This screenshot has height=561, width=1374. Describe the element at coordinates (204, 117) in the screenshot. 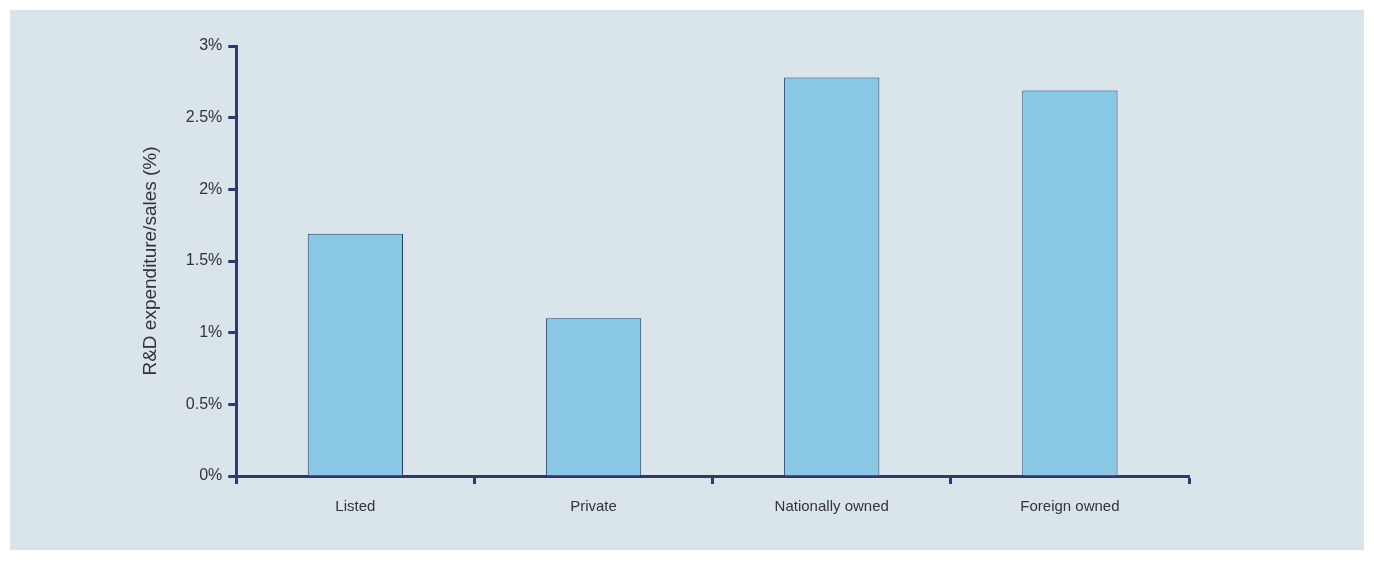

I see `y-tick-label: 2.5%` at that location.